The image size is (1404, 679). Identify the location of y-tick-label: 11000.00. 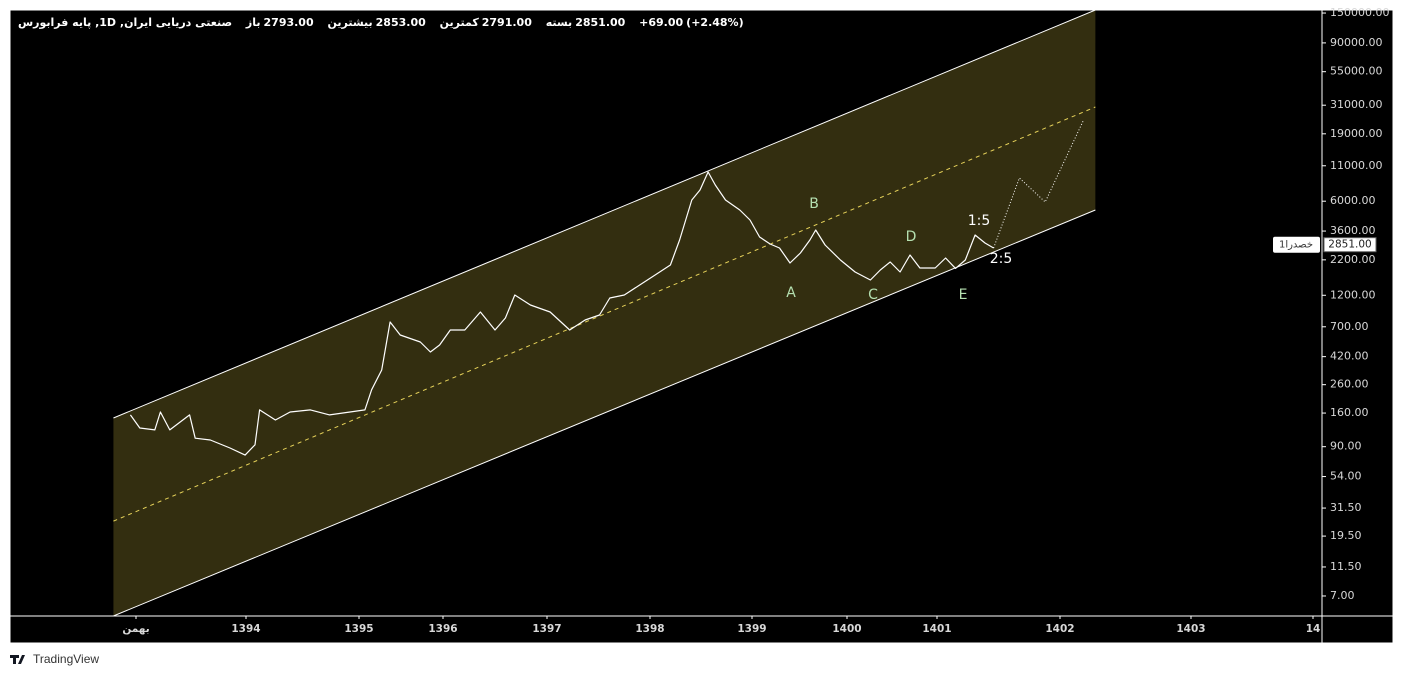
(1356, 165).